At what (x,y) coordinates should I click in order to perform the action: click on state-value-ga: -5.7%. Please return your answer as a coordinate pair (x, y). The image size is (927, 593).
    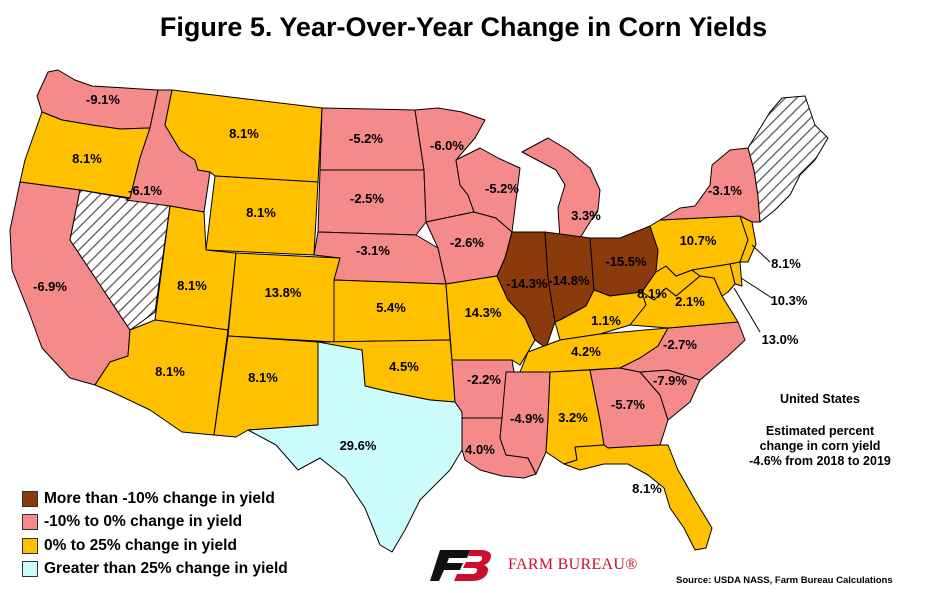
    Looking at the image, I should click on (628, 404).